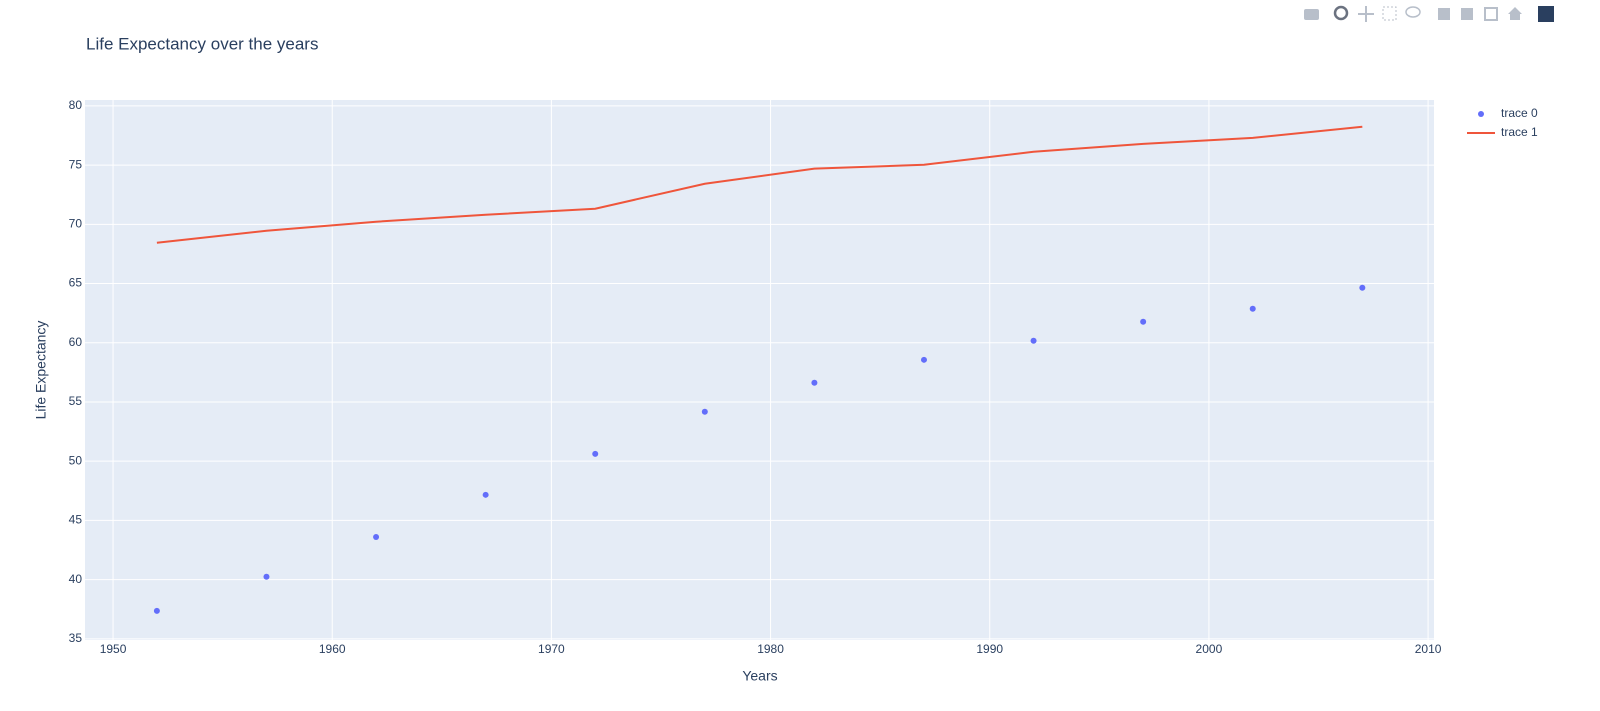  Describe the element at coordinates (1491, 14) in the screenshot. I see `autoscale-icon` at that location.